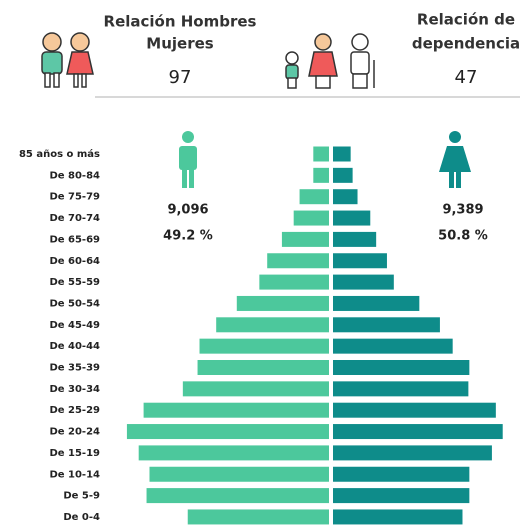 Image resolution: width=525 pixels, height=525 pixels. Describe the element at coordinates (466, 44) in the screenshot. I see `dependency-title: dependencia` at that location.